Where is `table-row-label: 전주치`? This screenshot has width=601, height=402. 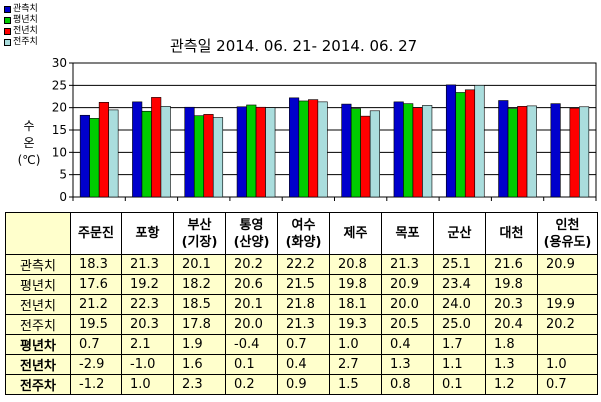 table-row-label: 전주치 is located at coordinates (38, 324).